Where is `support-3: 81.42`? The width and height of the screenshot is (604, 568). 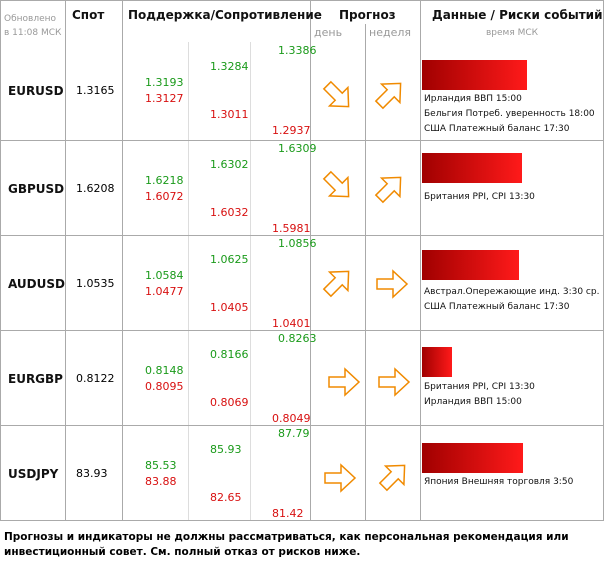
support-3: 81.42 is located at coordinates (288, 513).